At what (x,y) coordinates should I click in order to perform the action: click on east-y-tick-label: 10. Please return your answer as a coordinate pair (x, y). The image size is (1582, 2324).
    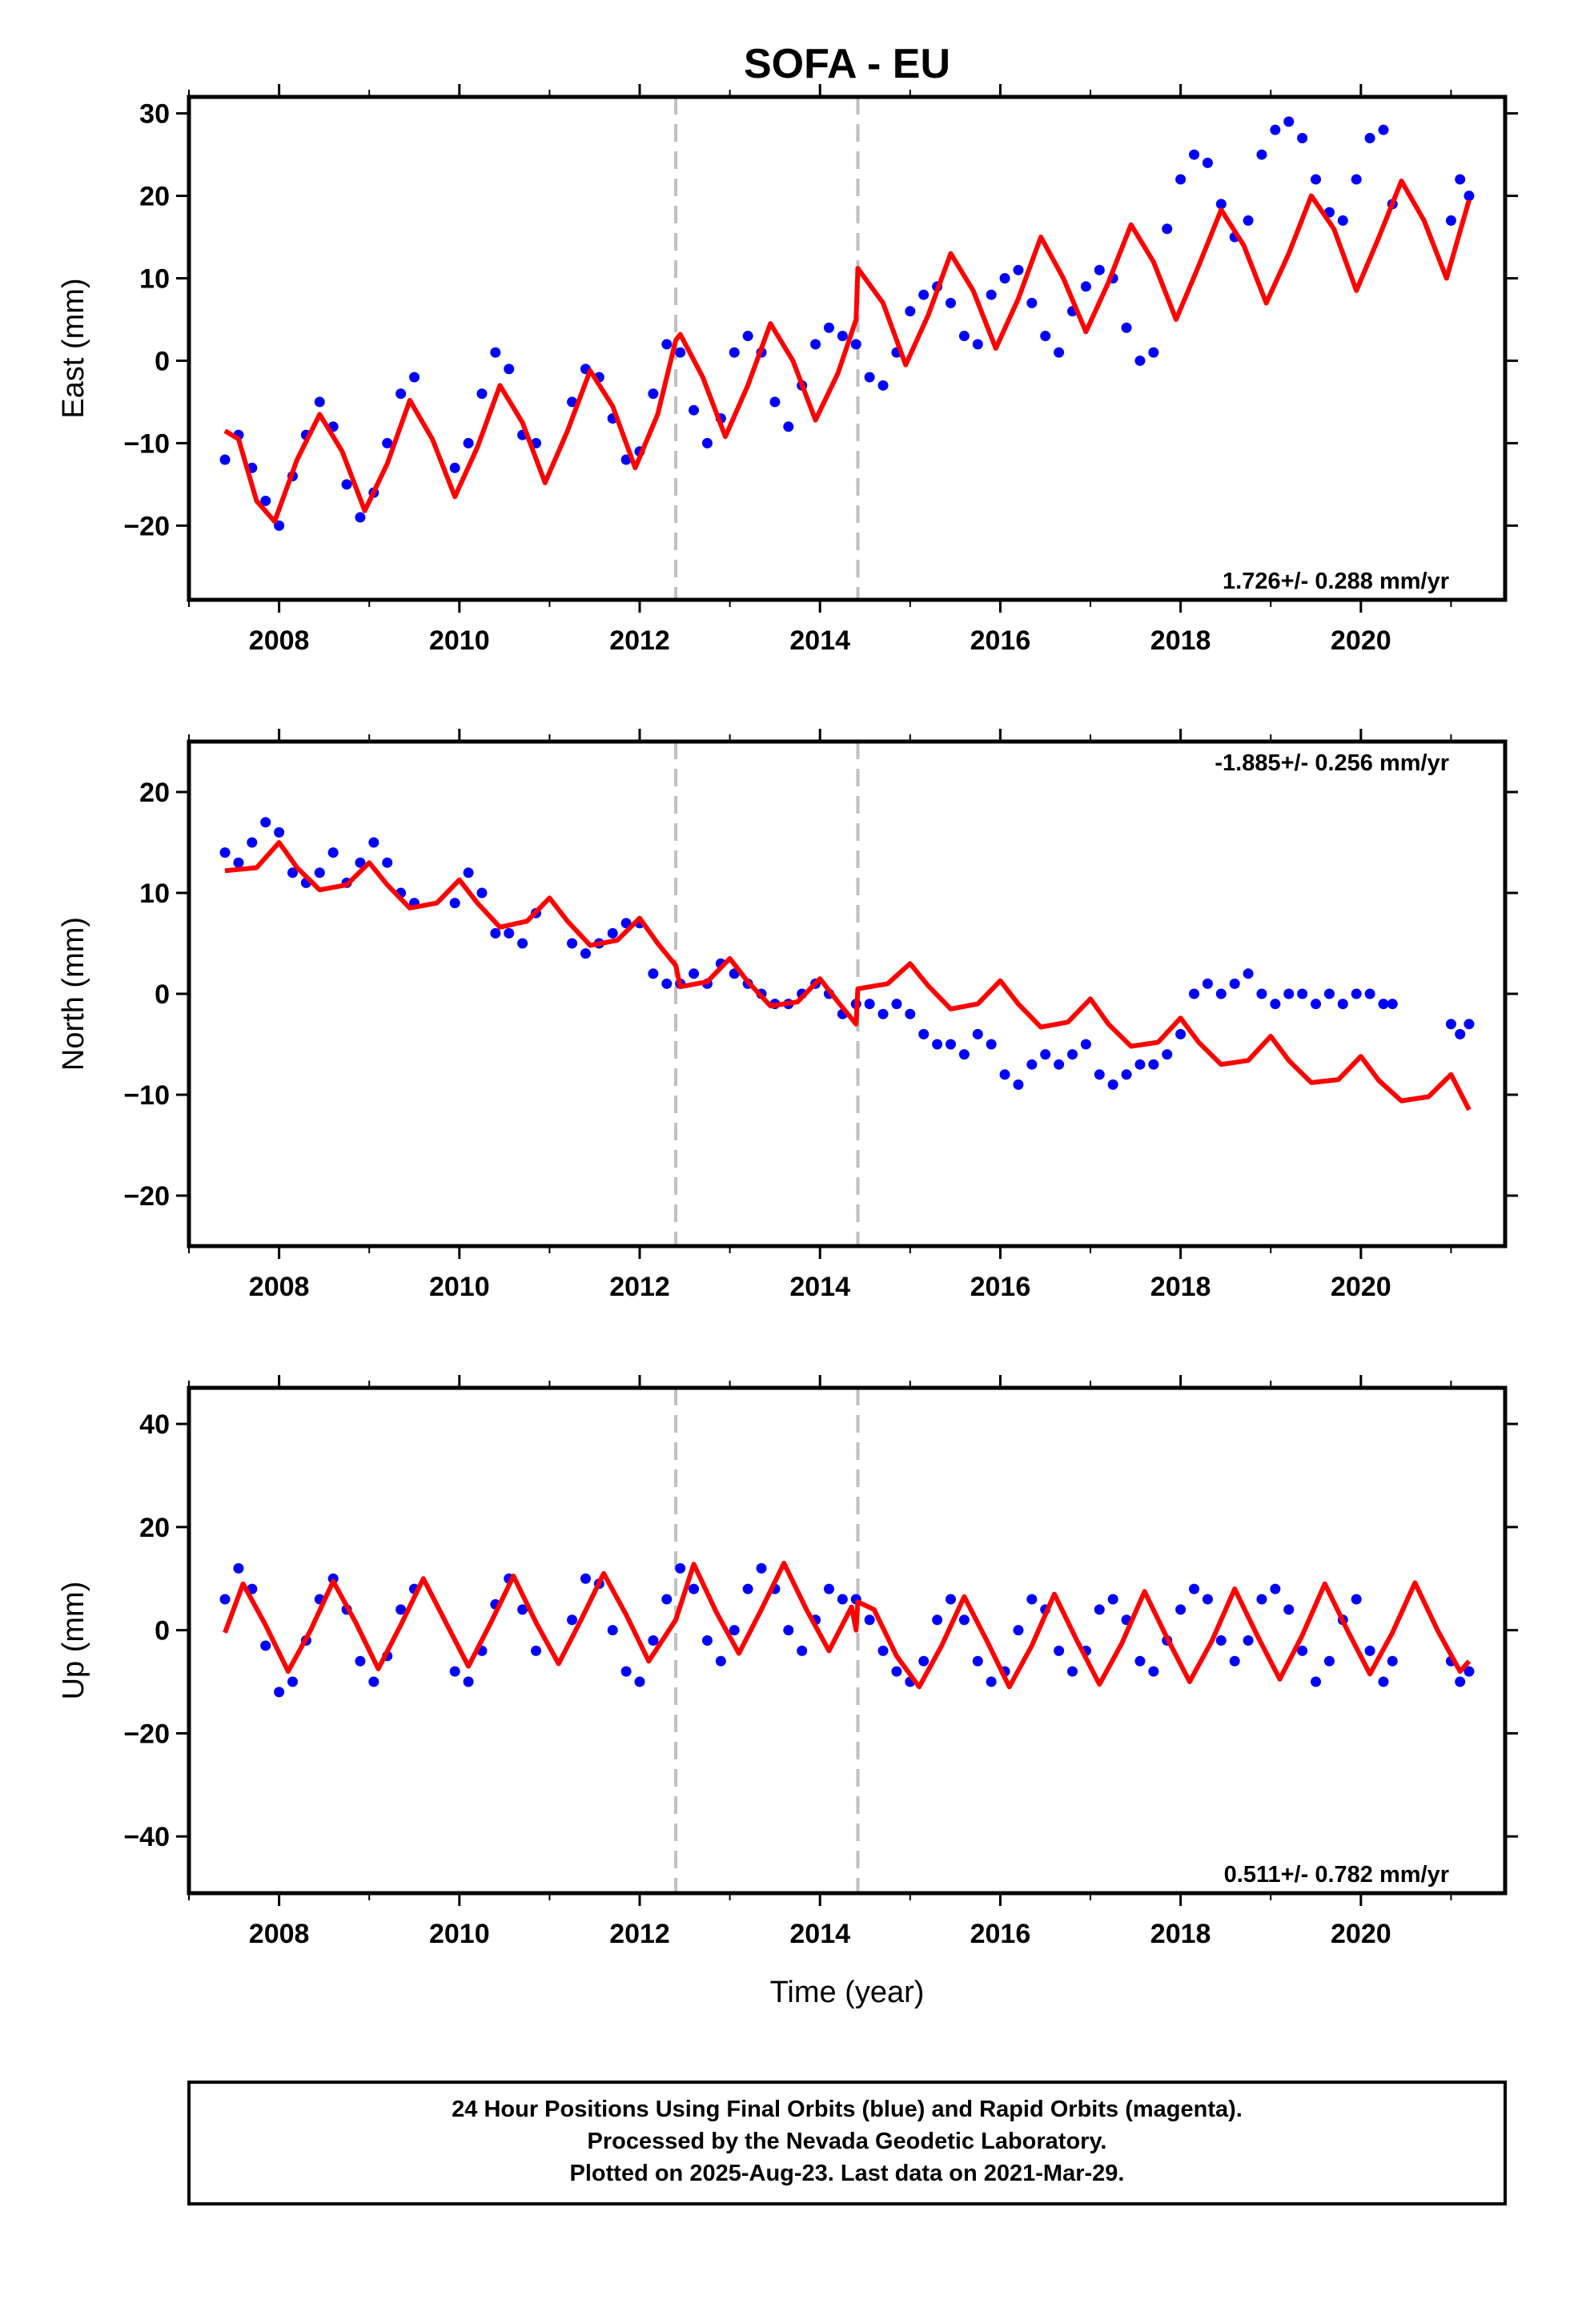
    Looking at the image, I should click on (154, 278).